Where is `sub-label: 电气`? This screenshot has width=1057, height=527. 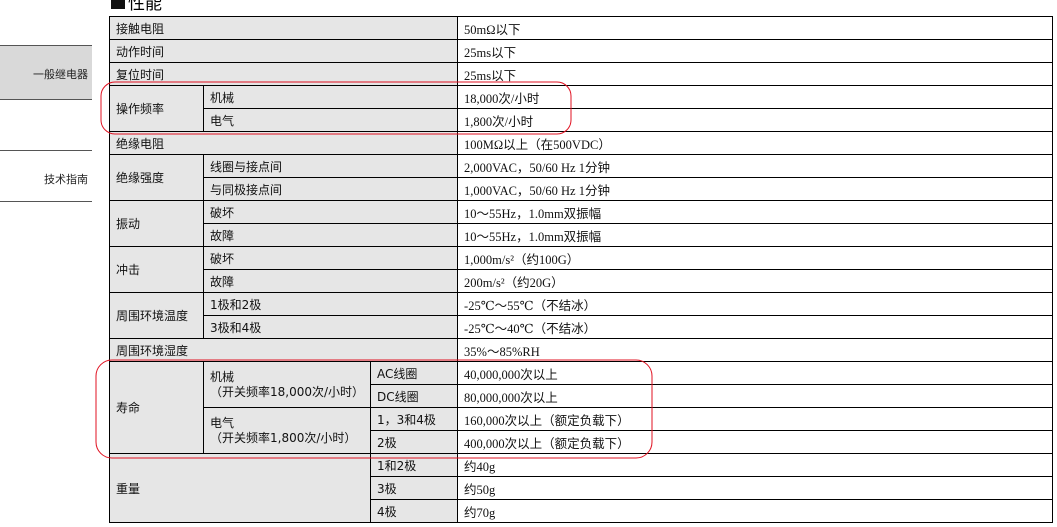 sub-label: 电气 is located at coordinates (330, 120).